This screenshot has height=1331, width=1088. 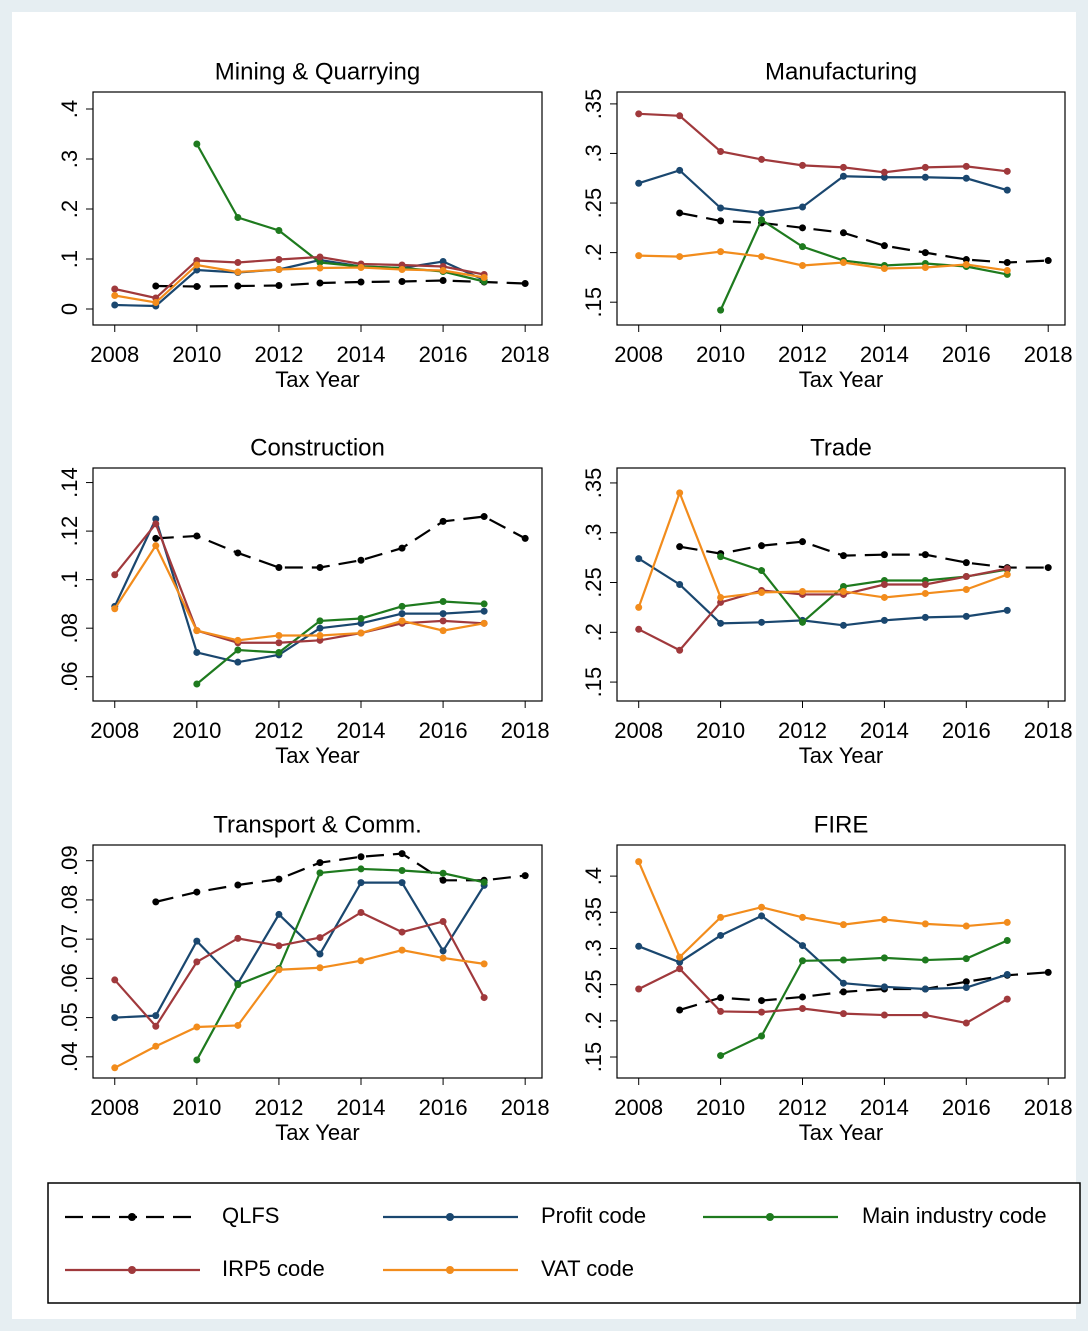 What do you see at coordinates (954, 1215) in the screenshot?
I see `legend-label: Main industry code` at bounding box center [954, 1215].